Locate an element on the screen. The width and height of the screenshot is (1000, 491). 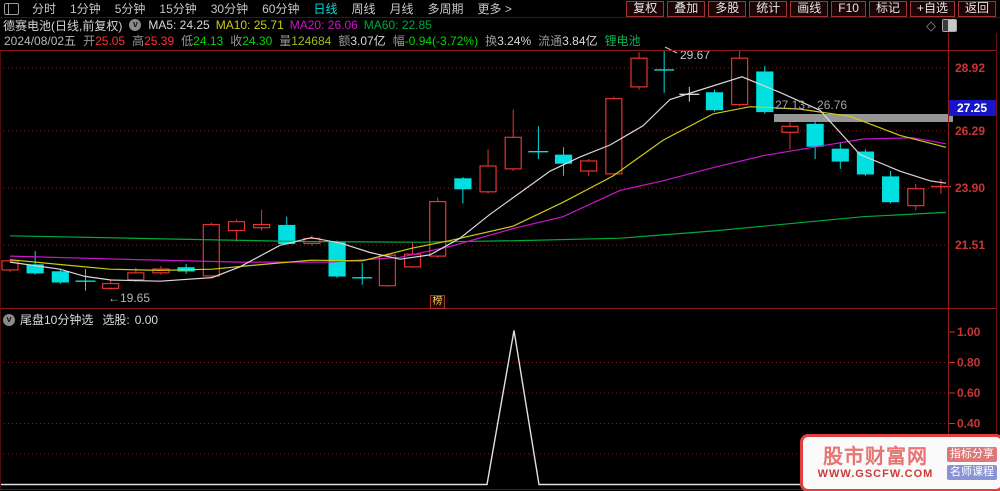
stock-title: 德赛电池(日线,前复权) is located at coordinates (63, 25).